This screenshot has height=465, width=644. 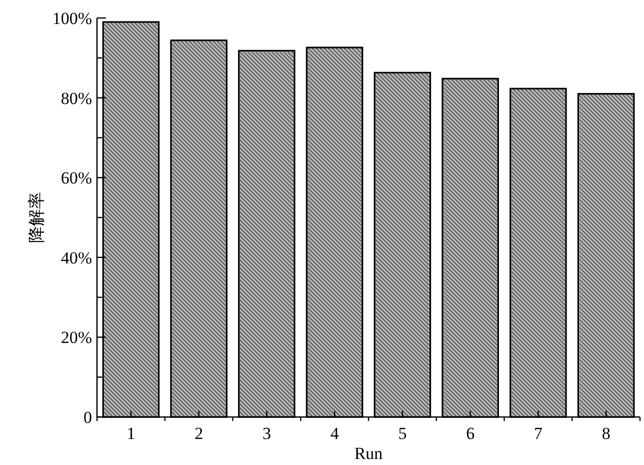 I want to click on y-tick-label: 40%, so click(x=76, y=258).